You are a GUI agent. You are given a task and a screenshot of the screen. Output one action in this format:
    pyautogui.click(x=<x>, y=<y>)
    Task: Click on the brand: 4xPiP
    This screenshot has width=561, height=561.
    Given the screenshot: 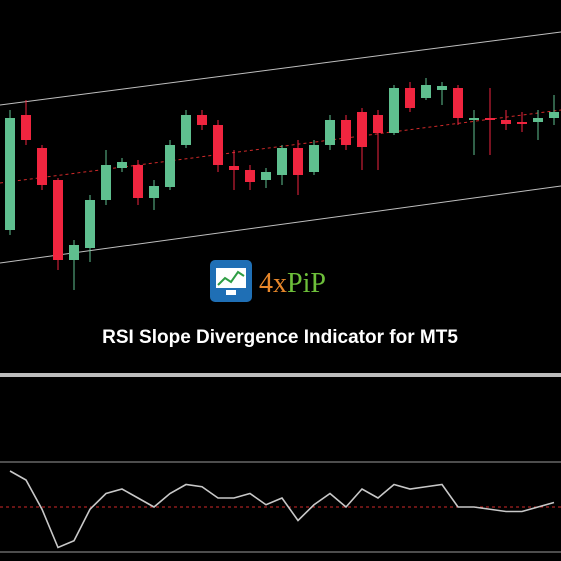 What is the action you would take?
    pyautogui.click(x=292, y=283)
    